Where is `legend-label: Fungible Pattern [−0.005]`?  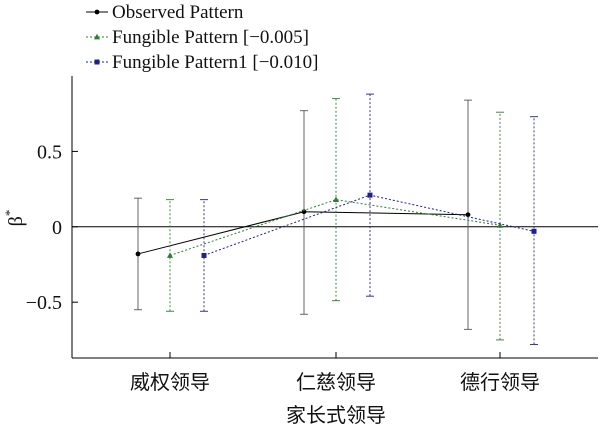
legend-label: Fungible Pattern [−0.005] is located at coordinates (210, 37).